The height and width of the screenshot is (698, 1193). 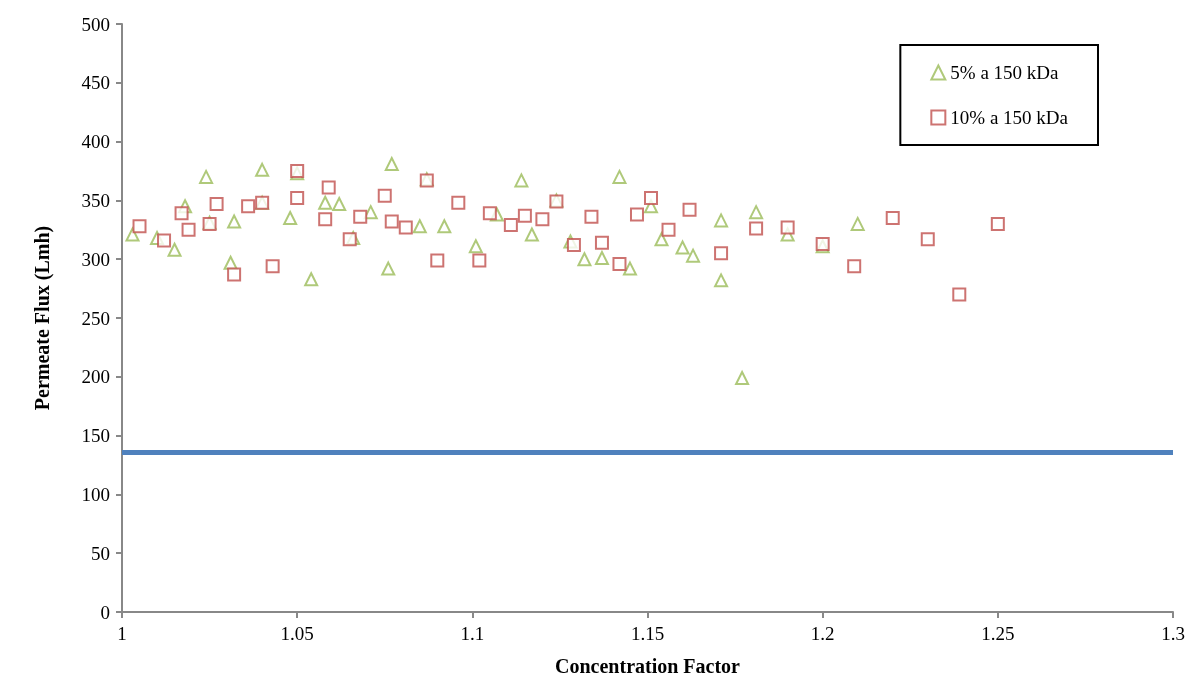 What do you see at coordinates (95, 494) in the screenshot?
I see `y-tick-label: 100` at bounding box center [95, 494].